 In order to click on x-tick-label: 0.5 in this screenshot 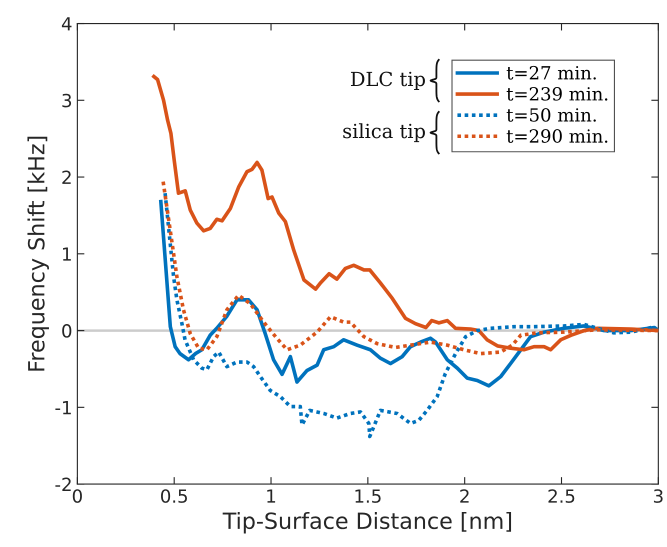, I will do `click(174, 496)`.